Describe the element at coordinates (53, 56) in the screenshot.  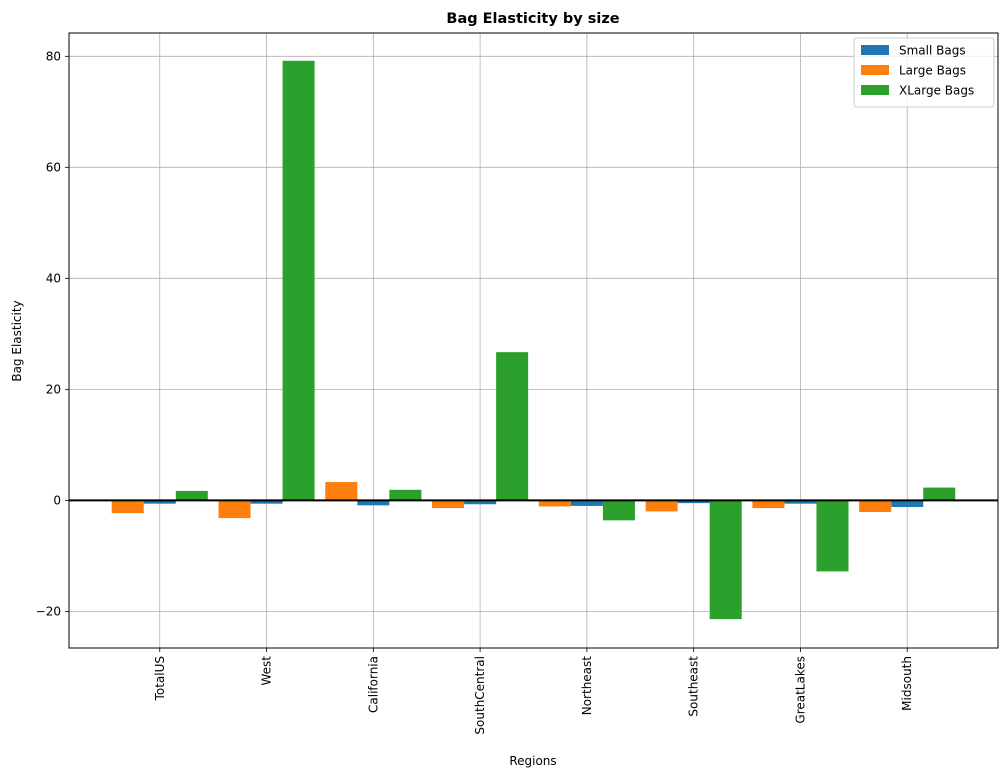
I see `y-tick-label: 80` at that location.